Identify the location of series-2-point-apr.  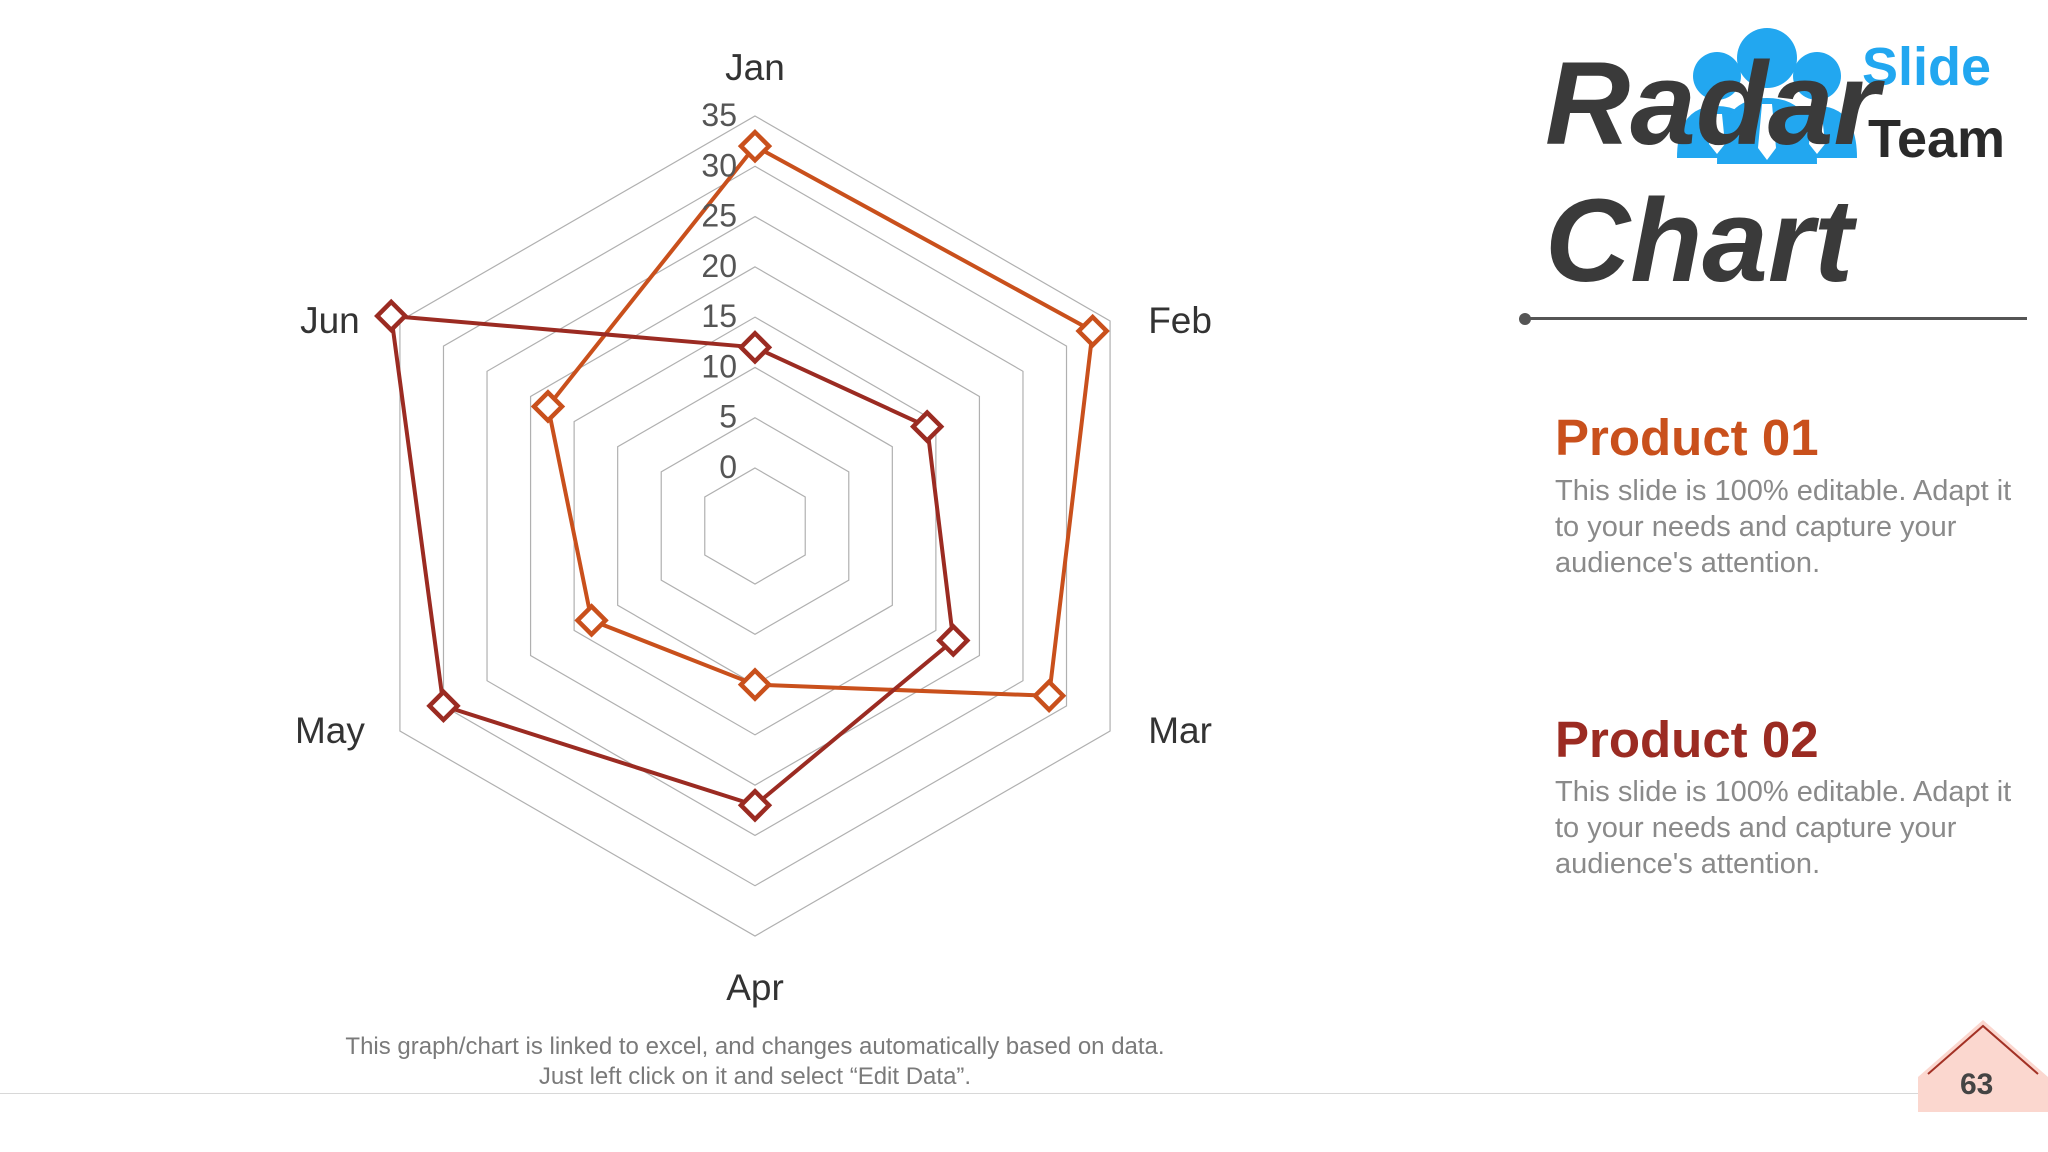
(755, 805).